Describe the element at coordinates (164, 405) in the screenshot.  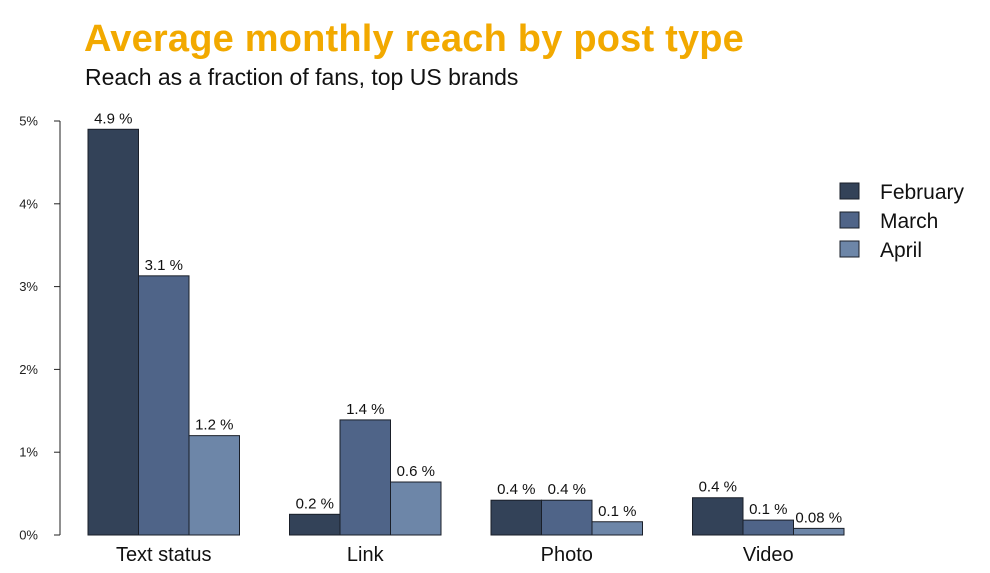
I see `bar-march-text-status` at that location.